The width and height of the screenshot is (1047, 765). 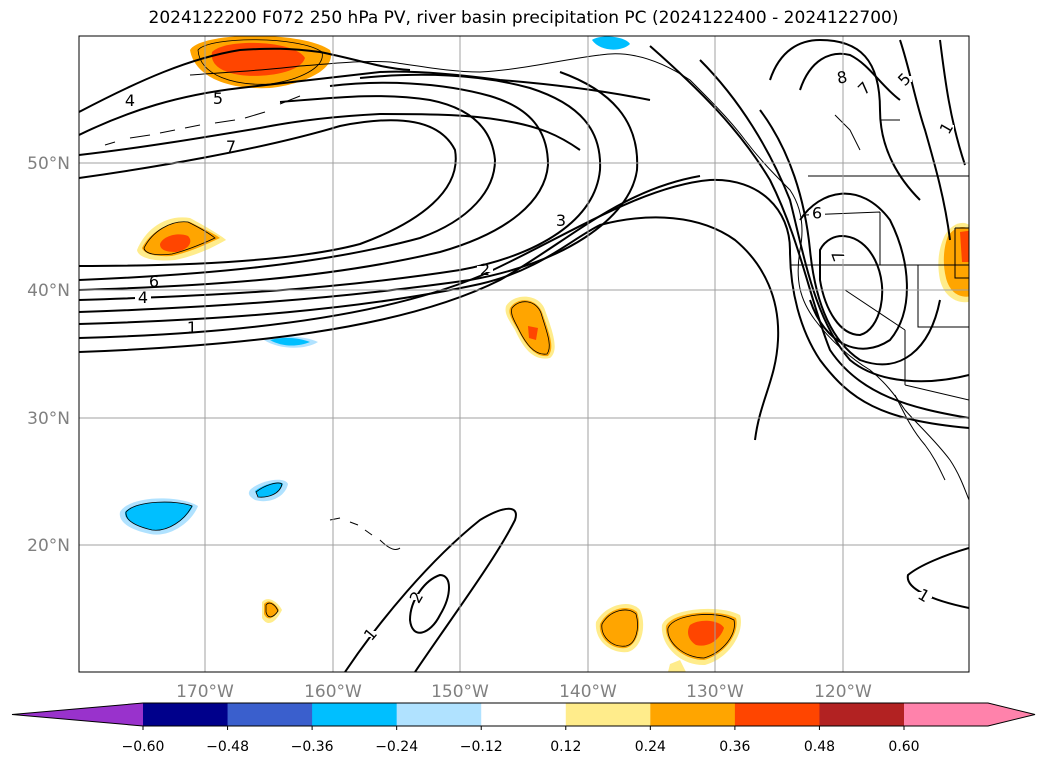 I want to click on lon-tick-label: 170°W, so click(x=205, y=692).